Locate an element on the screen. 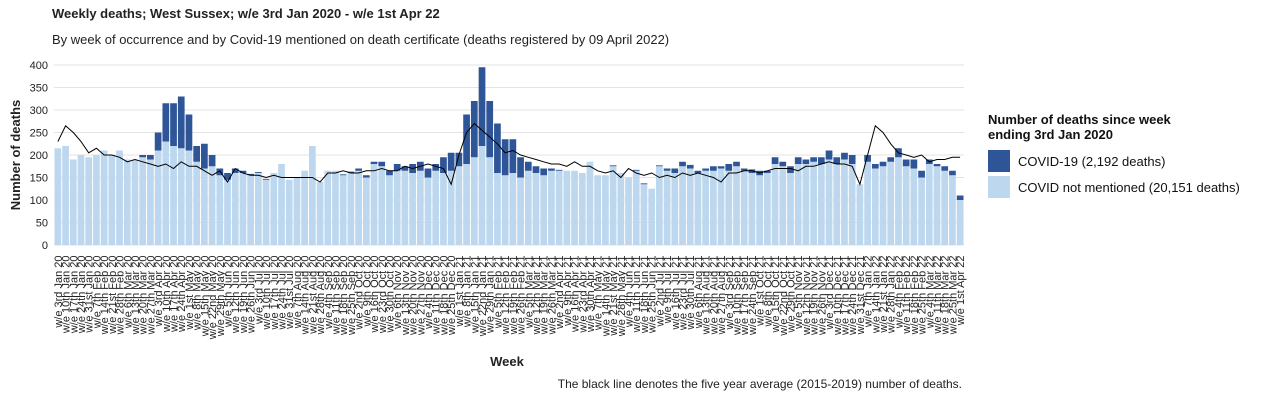 This screenshot has height=400, width=1280. x-tick-label: w/e 21st Feb 20 is located at coordinates (113, 295).